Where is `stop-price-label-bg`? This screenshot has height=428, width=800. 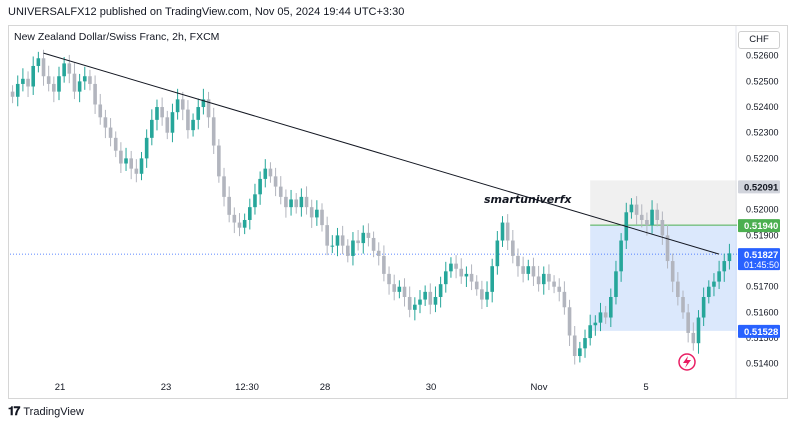
stop-price-label-bg is located at coordinates (759, 187).